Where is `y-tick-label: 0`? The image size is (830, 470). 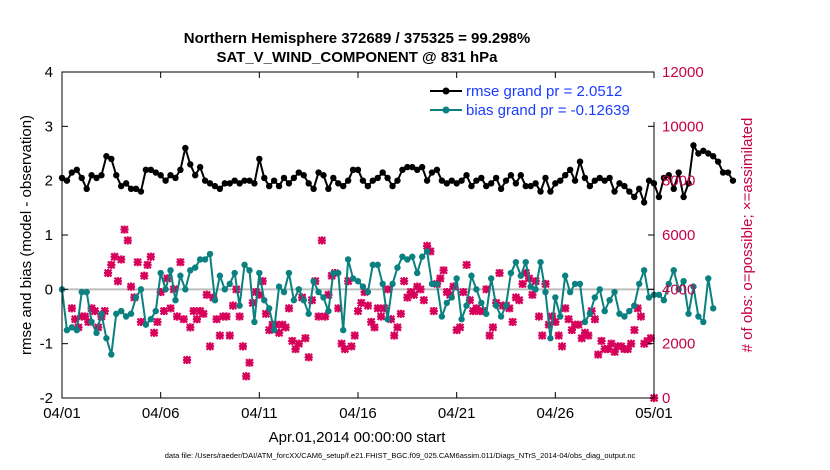 y-tick-label: 0 is located at coordinates (49, 289).